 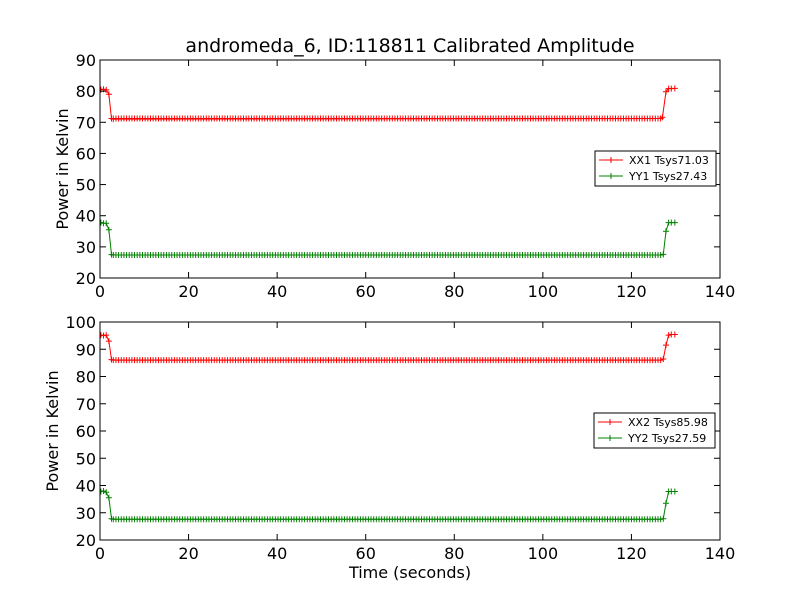 I want to click on y-tick-label: 100, so click(x=80, y=322).